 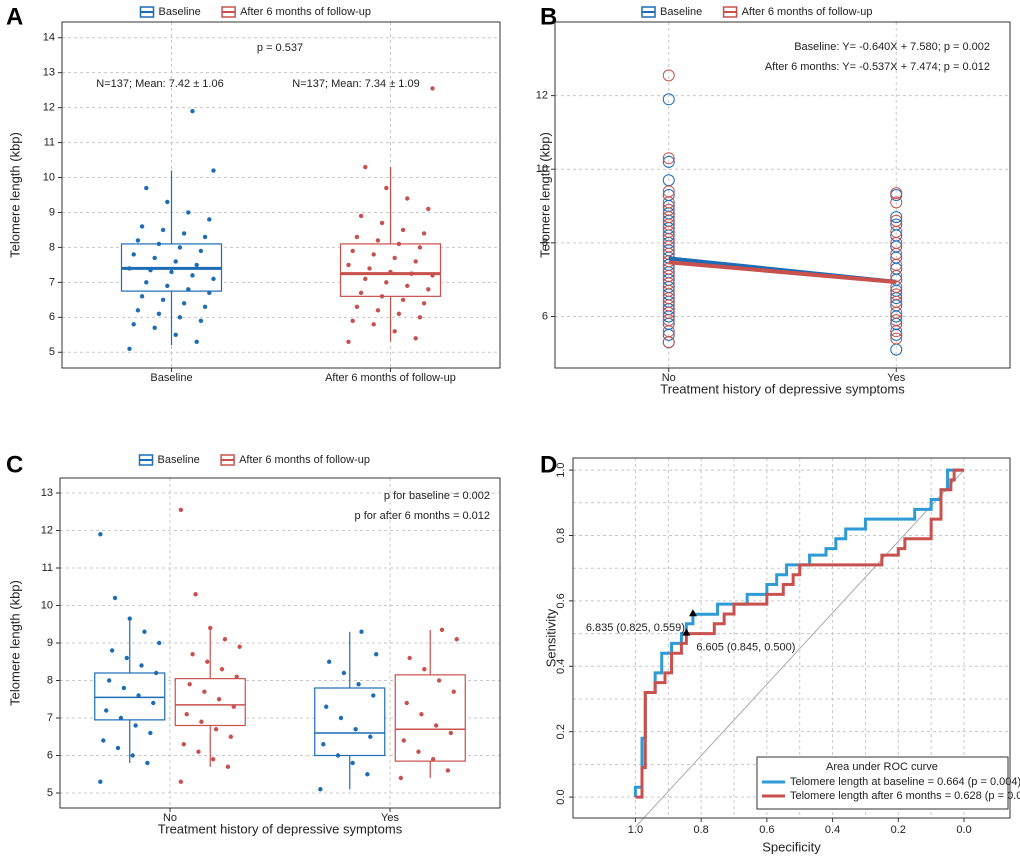 I want to click on y-tick-label: 7, so click(x=52, y=282).